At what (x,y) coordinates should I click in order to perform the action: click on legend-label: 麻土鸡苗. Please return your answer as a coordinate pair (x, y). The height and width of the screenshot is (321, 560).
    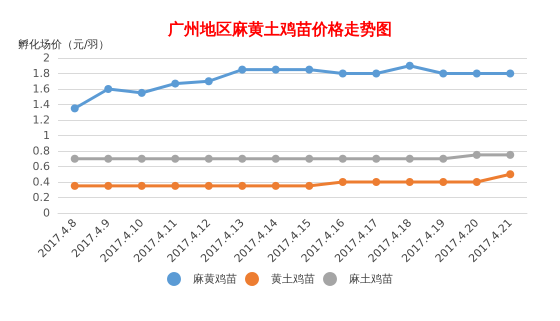
    Looking at the image, I should click on (371, 279).